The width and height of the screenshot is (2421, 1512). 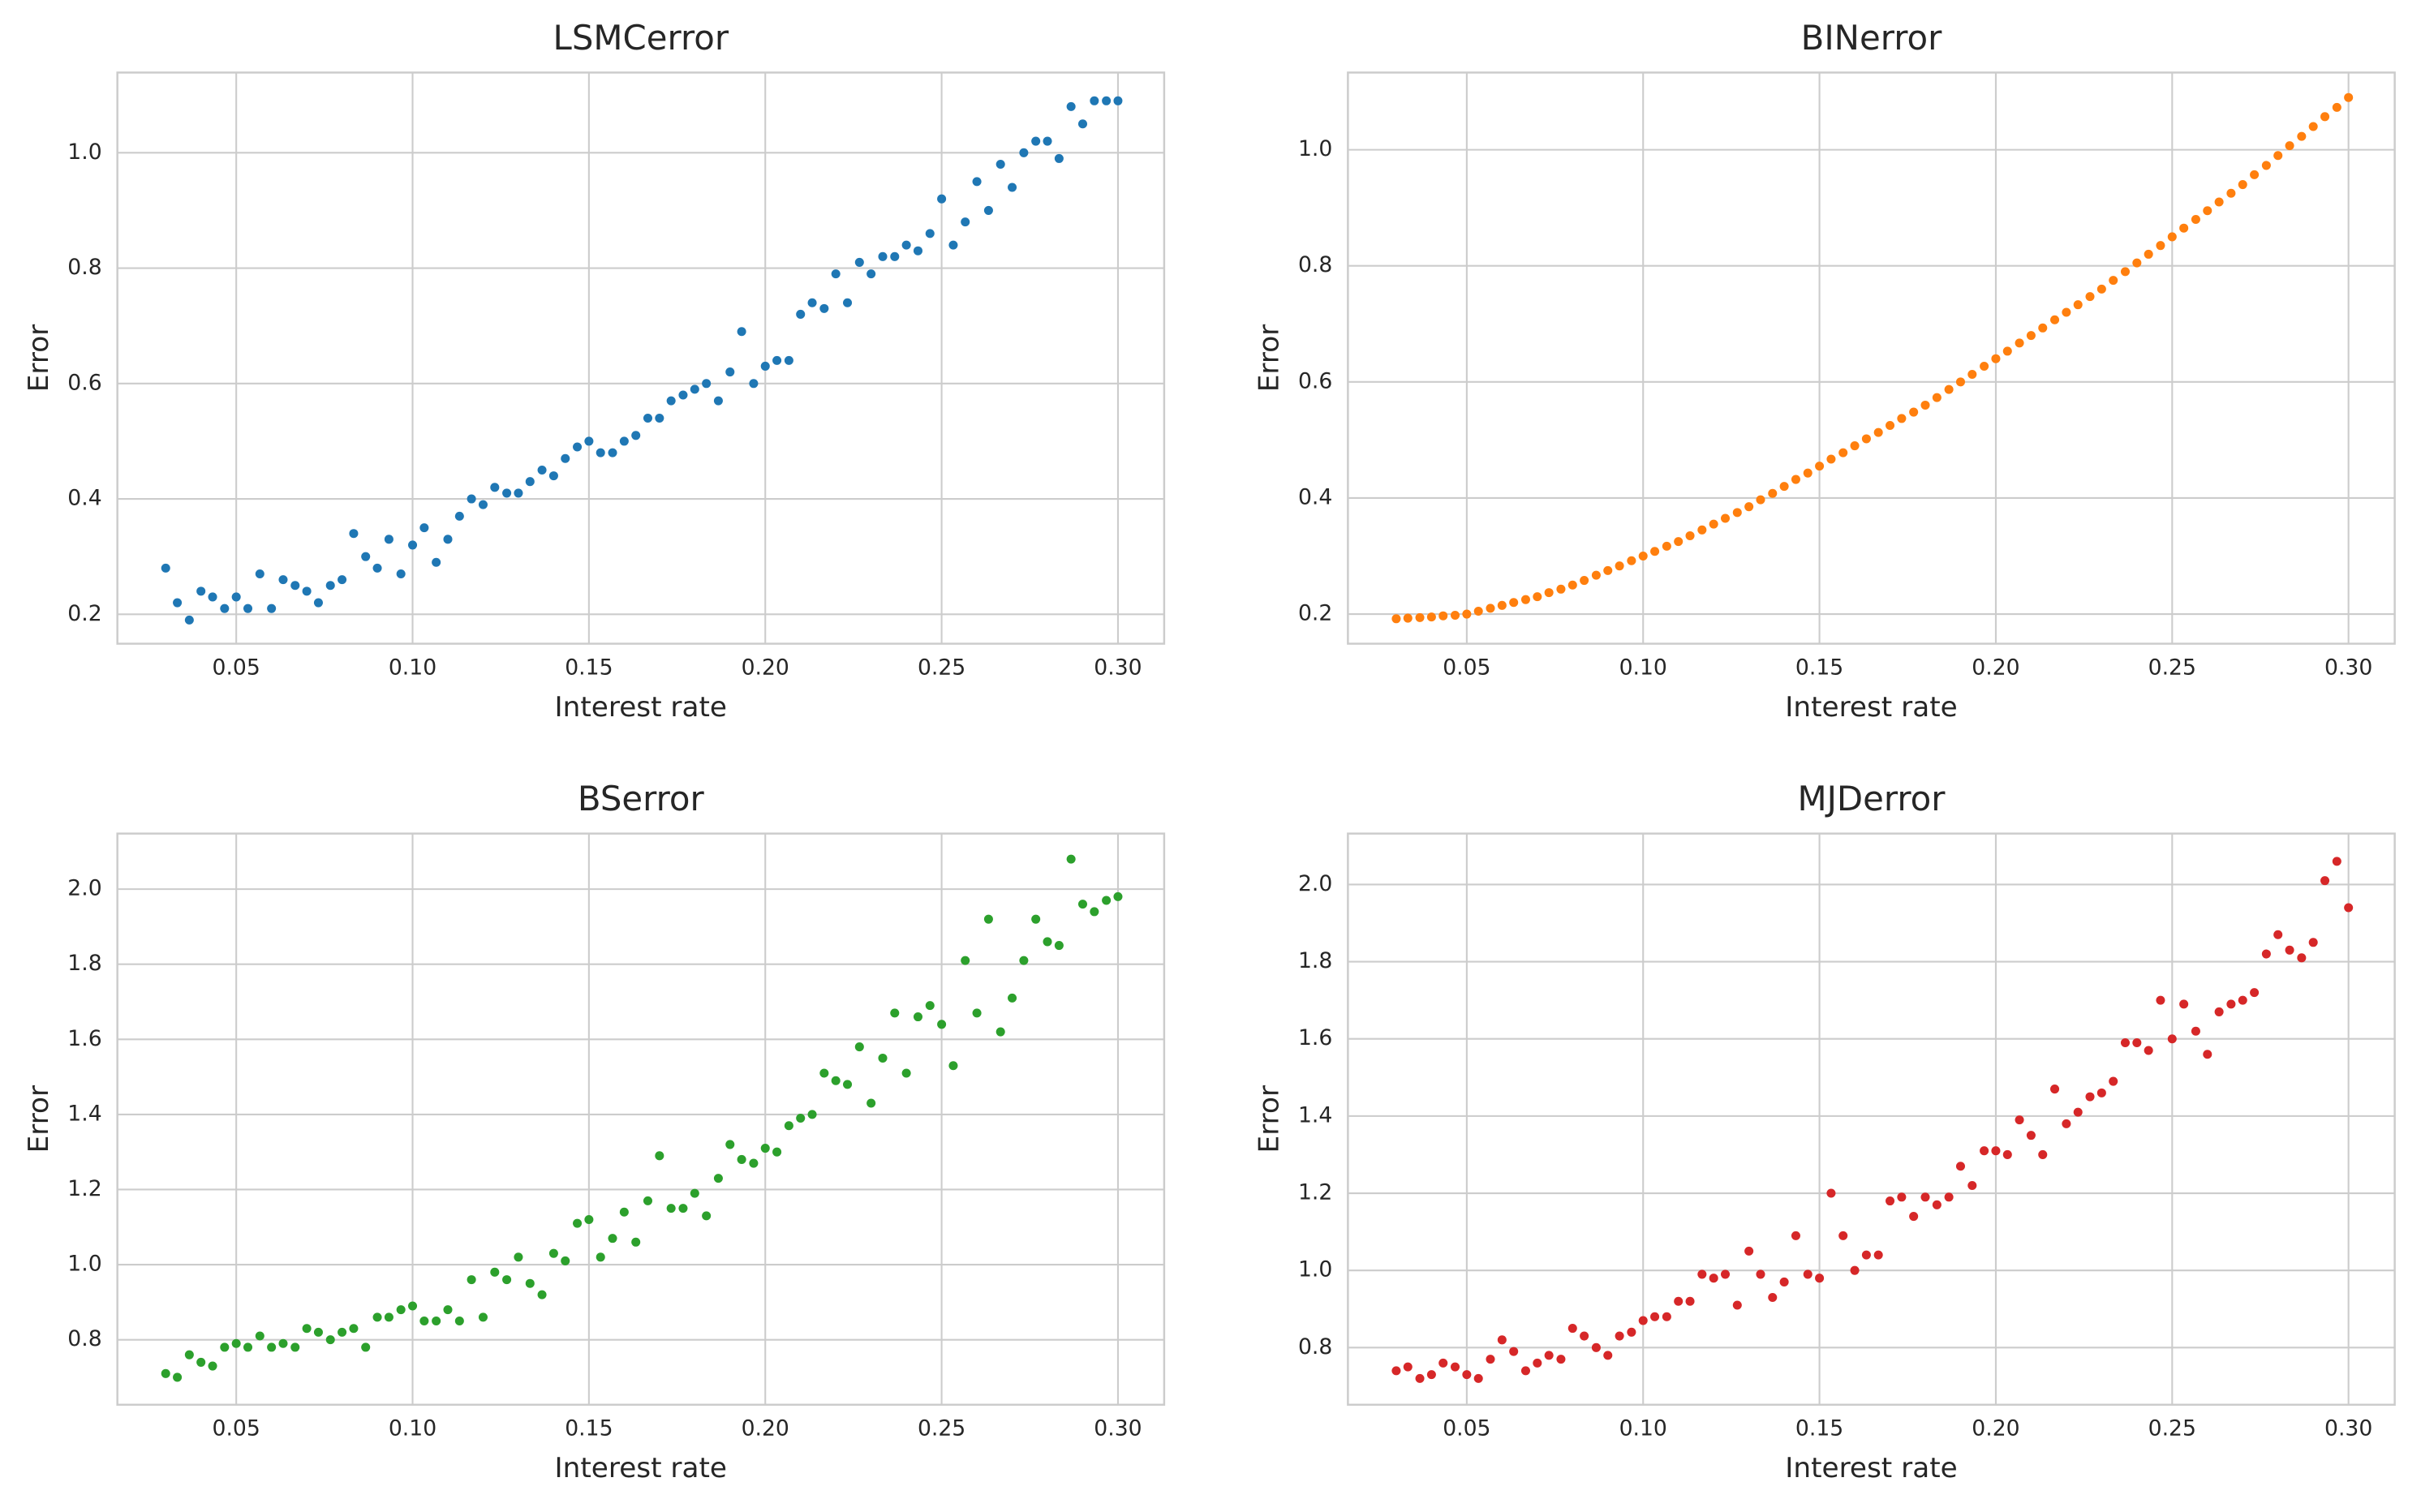 I want to click on x-tick-label: 0.10, so click(x=1643, y=668).